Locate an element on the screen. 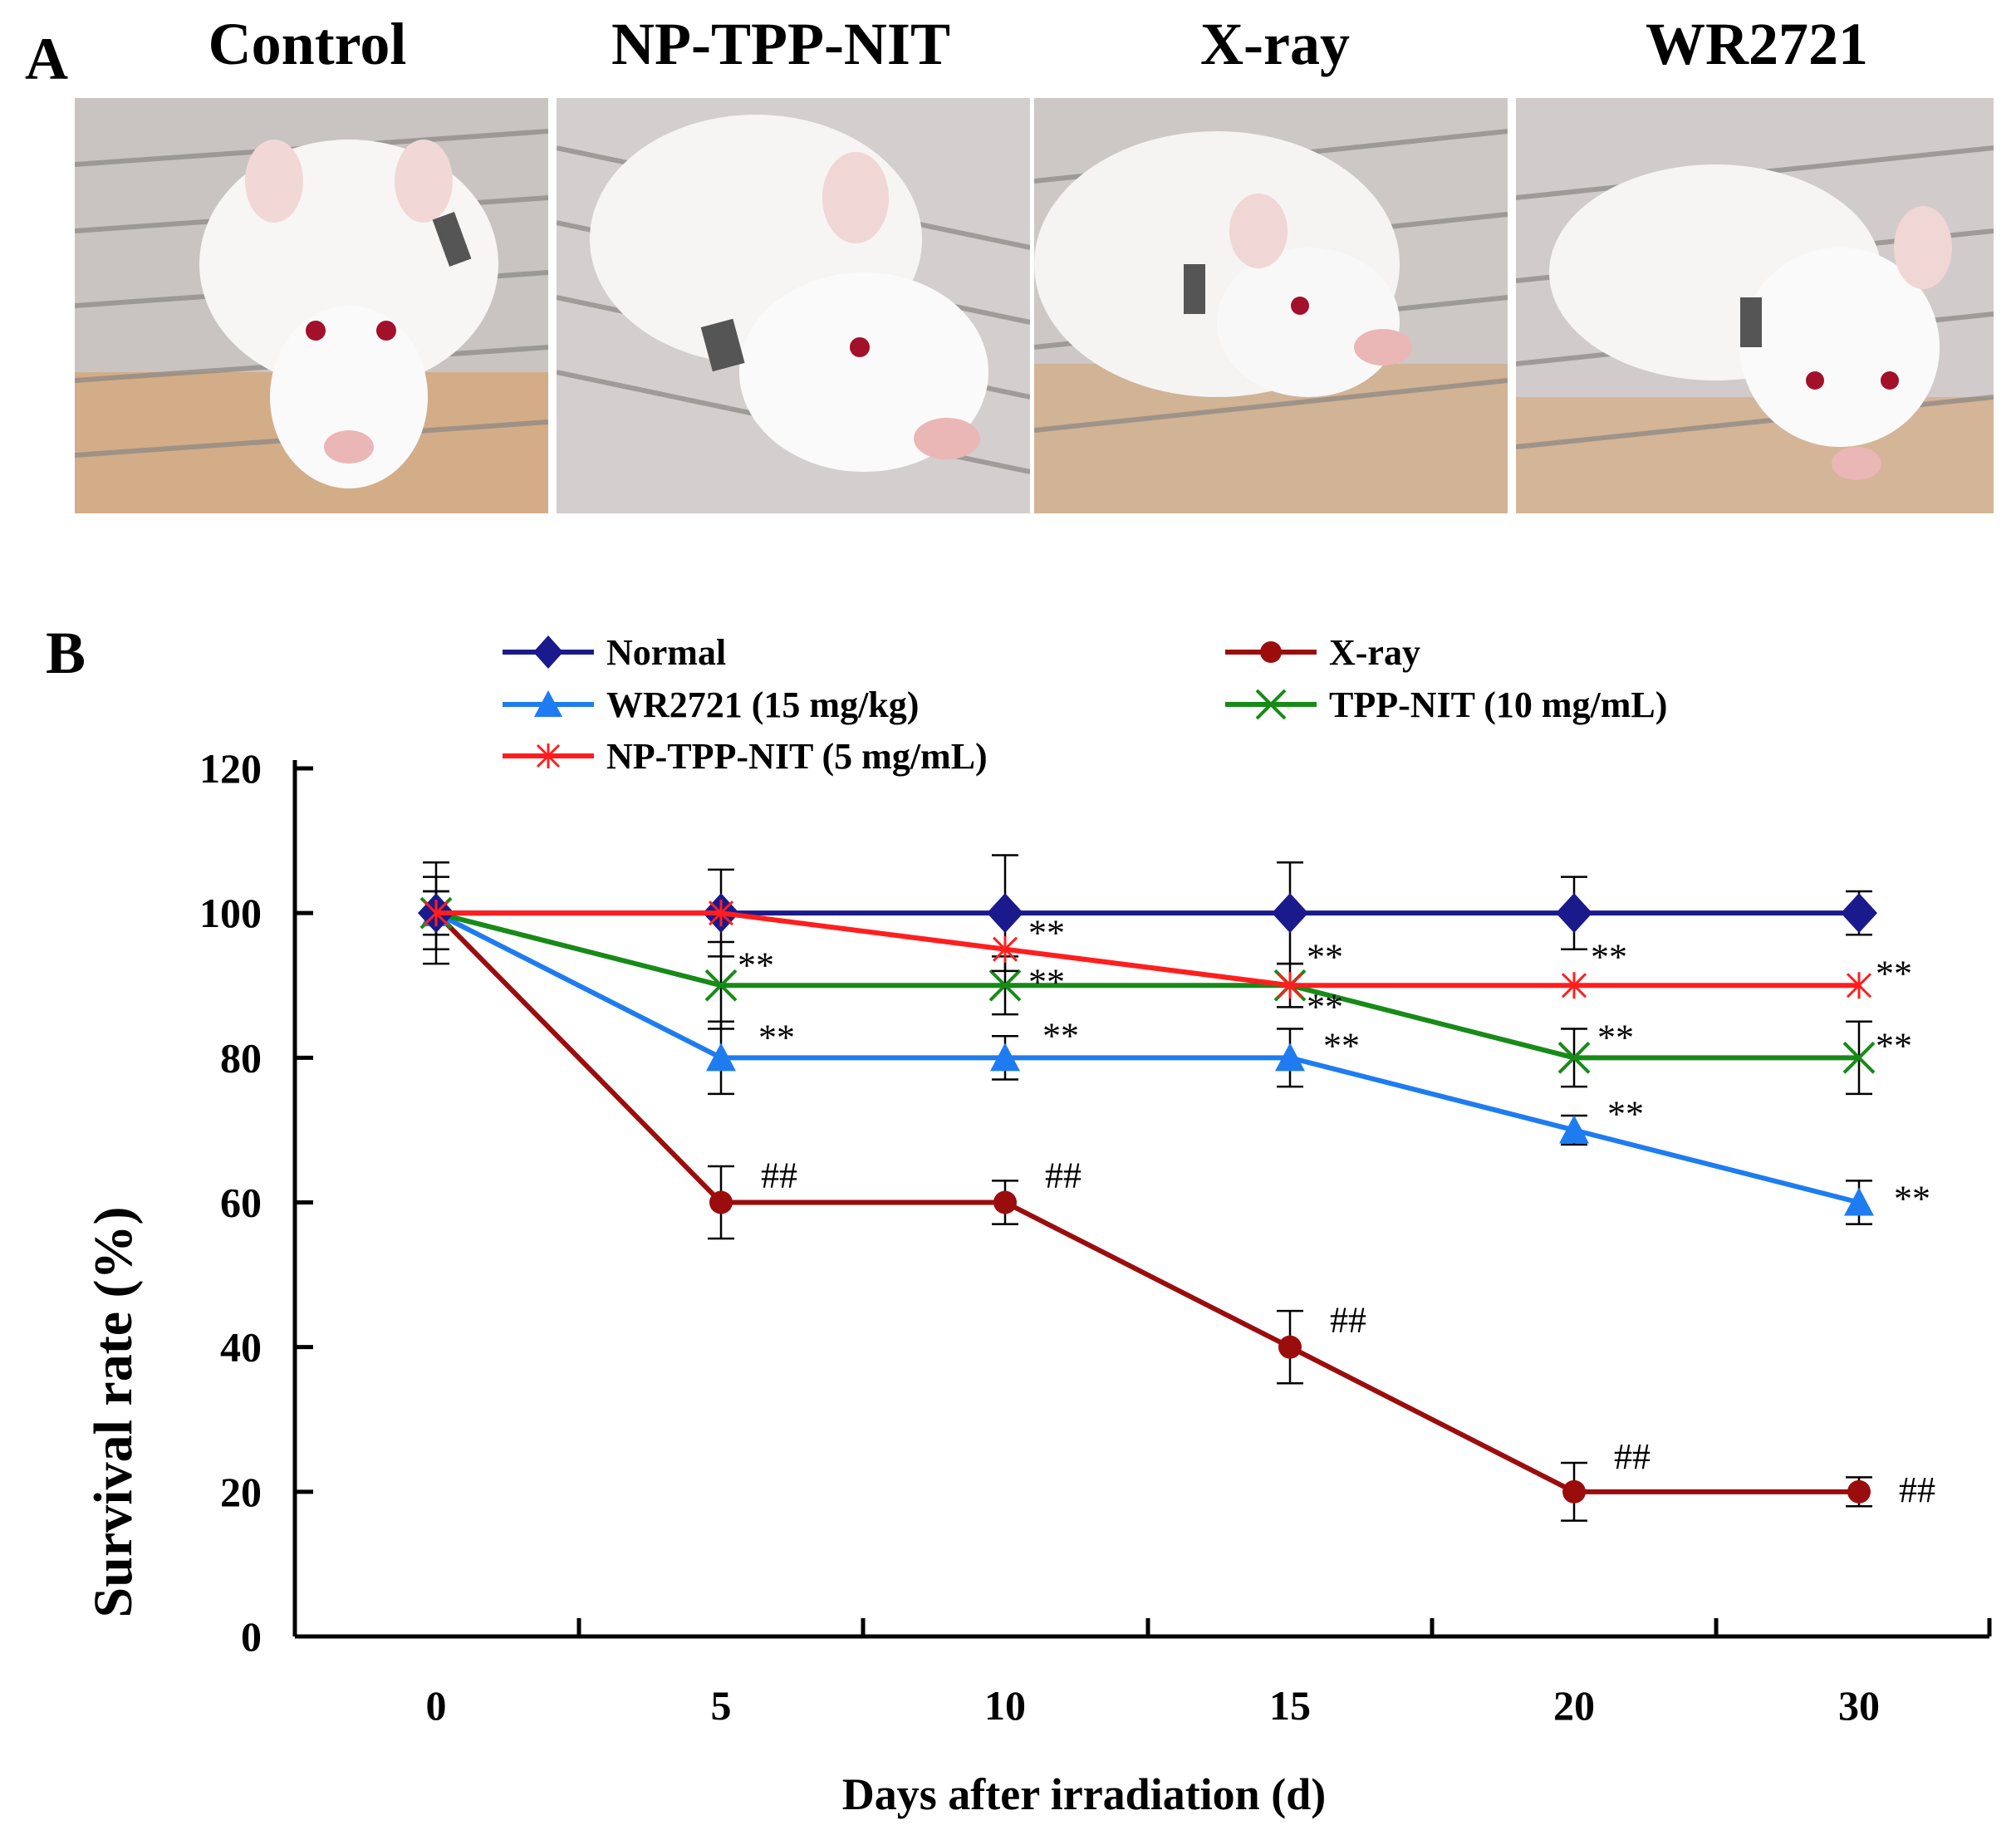 The image size is (2016, 1830). x-tick-label: 5 is located at coordinates (721, 1705).